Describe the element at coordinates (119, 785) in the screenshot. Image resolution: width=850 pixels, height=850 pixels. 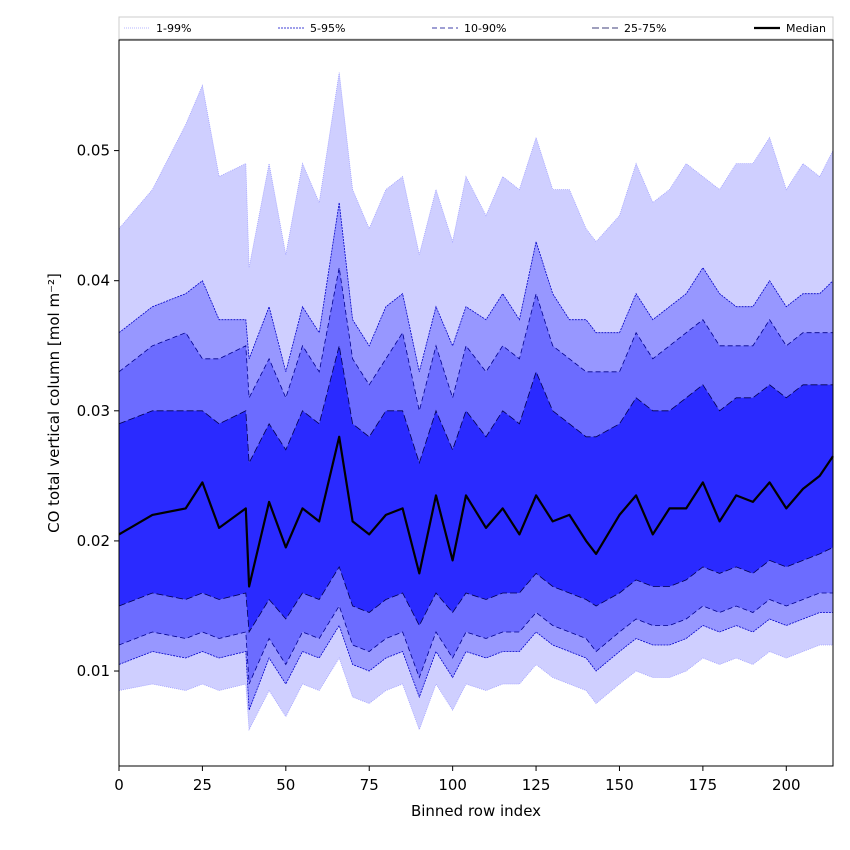
I see `x-tick-label: 0` at that location.